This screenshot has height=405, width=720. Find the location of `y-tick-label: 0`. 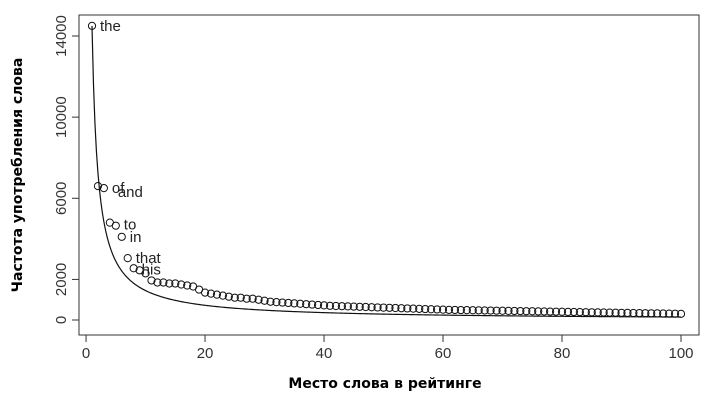

y-tick-label: 0 is located at coordinates (61, 320).